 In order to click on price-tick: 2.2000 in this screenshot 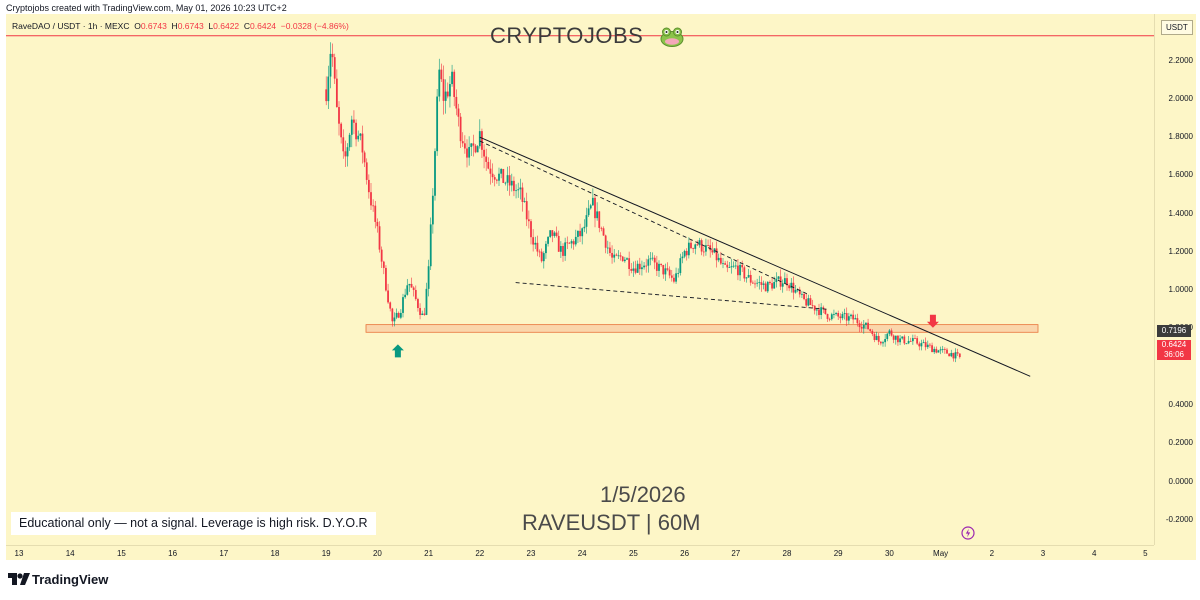, I will do `click(1180, 60)`.